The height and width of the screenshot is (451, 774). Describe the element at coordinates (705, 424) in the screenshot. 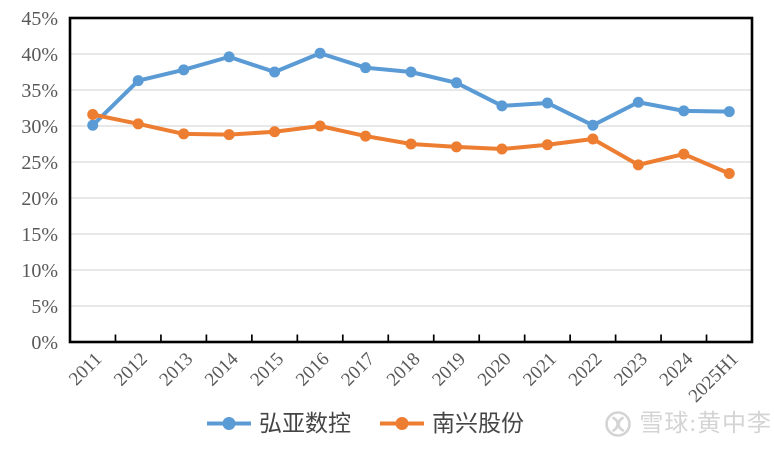

I see `watermark-text: 雪球:黄中李` at that location.